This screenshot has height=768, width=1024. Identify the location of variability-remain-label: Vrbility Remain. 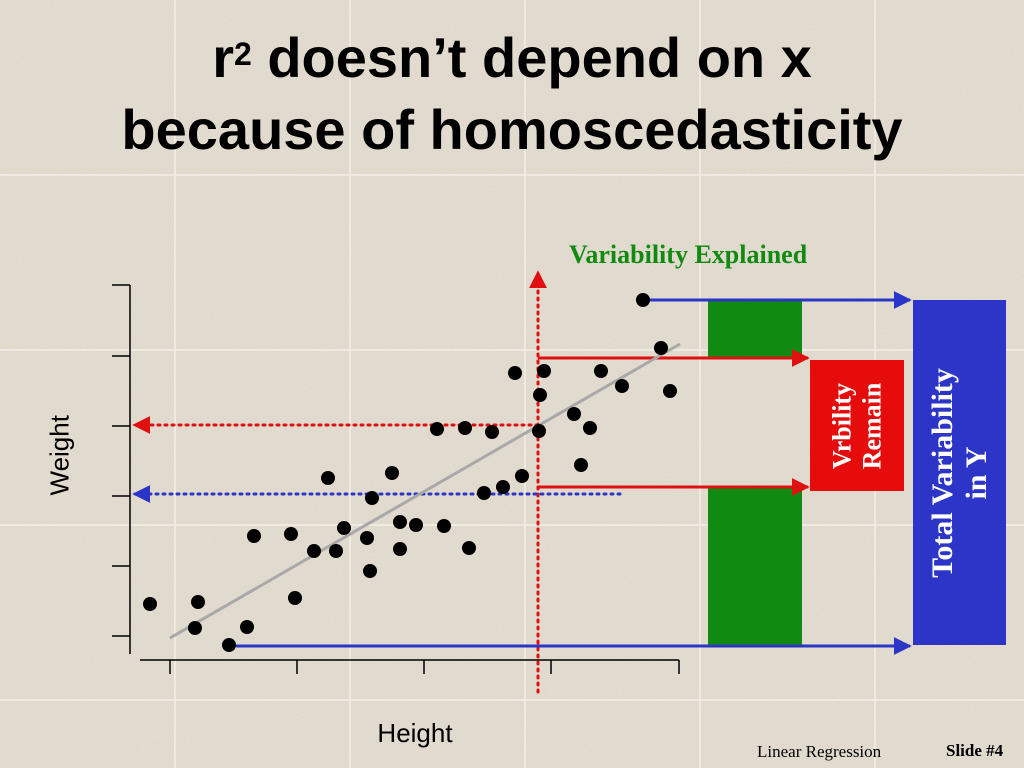
(857, 425).